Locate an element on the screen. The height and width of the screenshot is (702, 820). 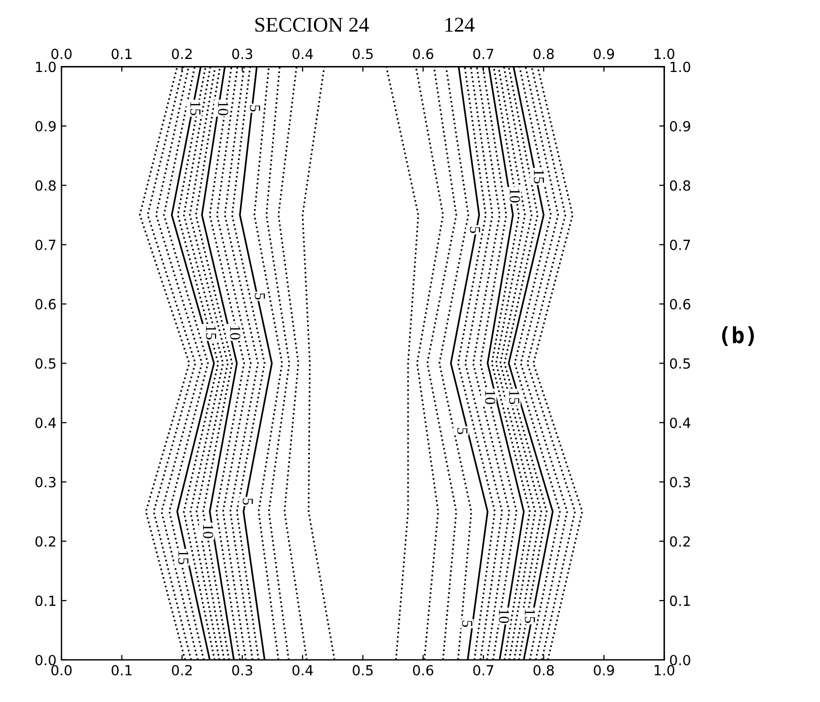
x-tick-label: 0.5 is located at coordinates (362, 670).